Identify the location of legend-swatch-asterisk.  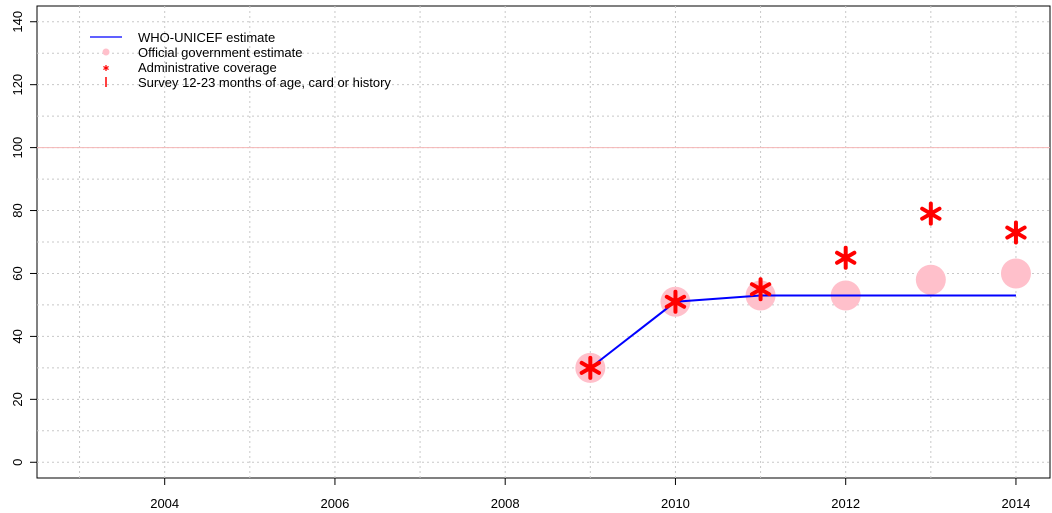
(106, 68).